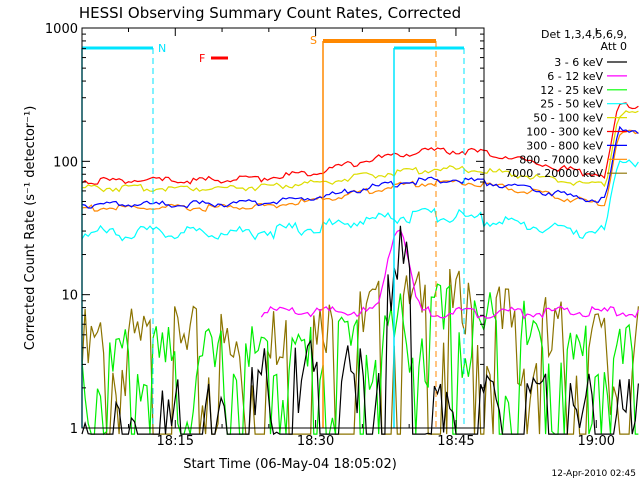  I want to click on legend-label: 12 - 25 keV, so click(571, 90).